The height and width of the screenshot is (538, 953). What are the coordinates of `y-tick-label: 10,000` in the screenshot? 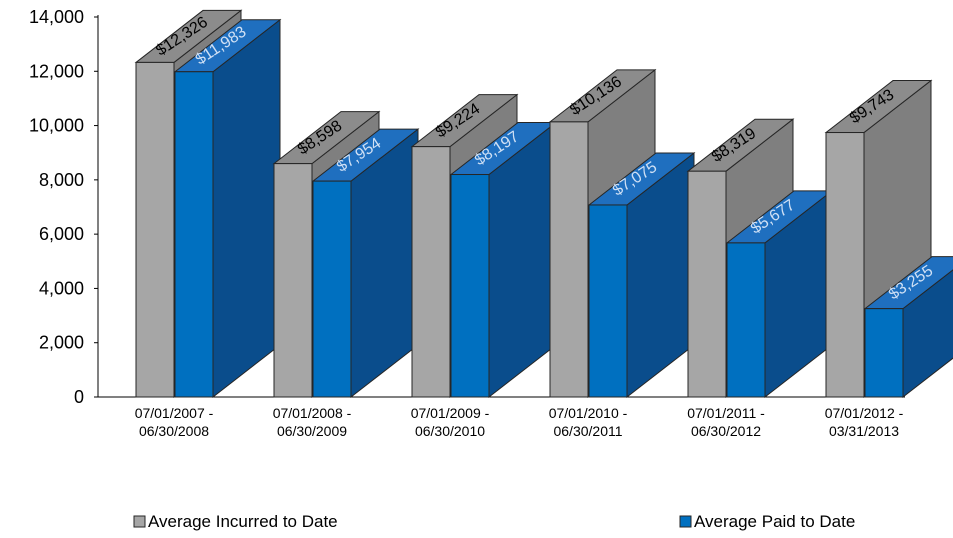 It's located at (56, 126).